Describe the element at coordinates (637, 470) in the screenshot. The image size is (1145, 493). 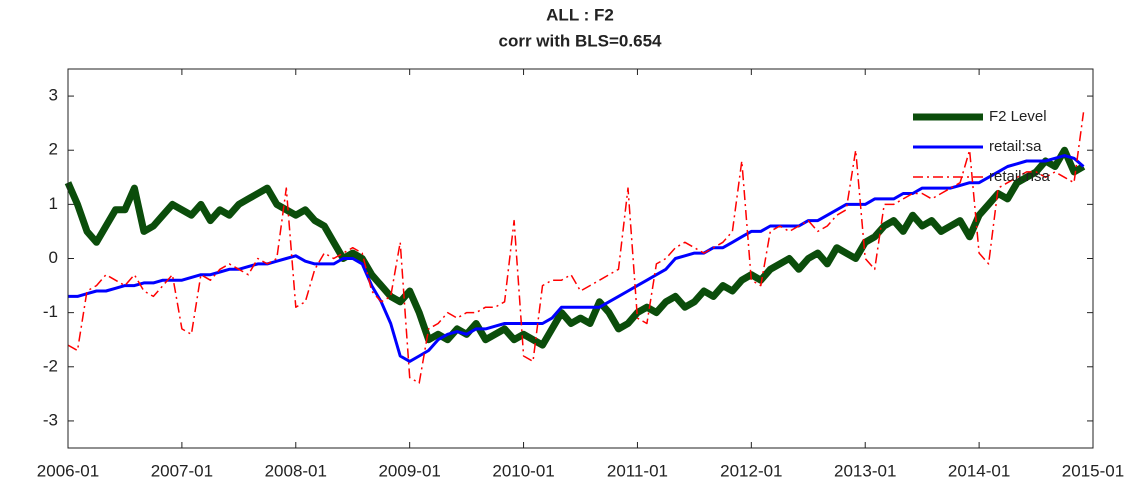
I see `x-tick-label: 2011-01` at that location.